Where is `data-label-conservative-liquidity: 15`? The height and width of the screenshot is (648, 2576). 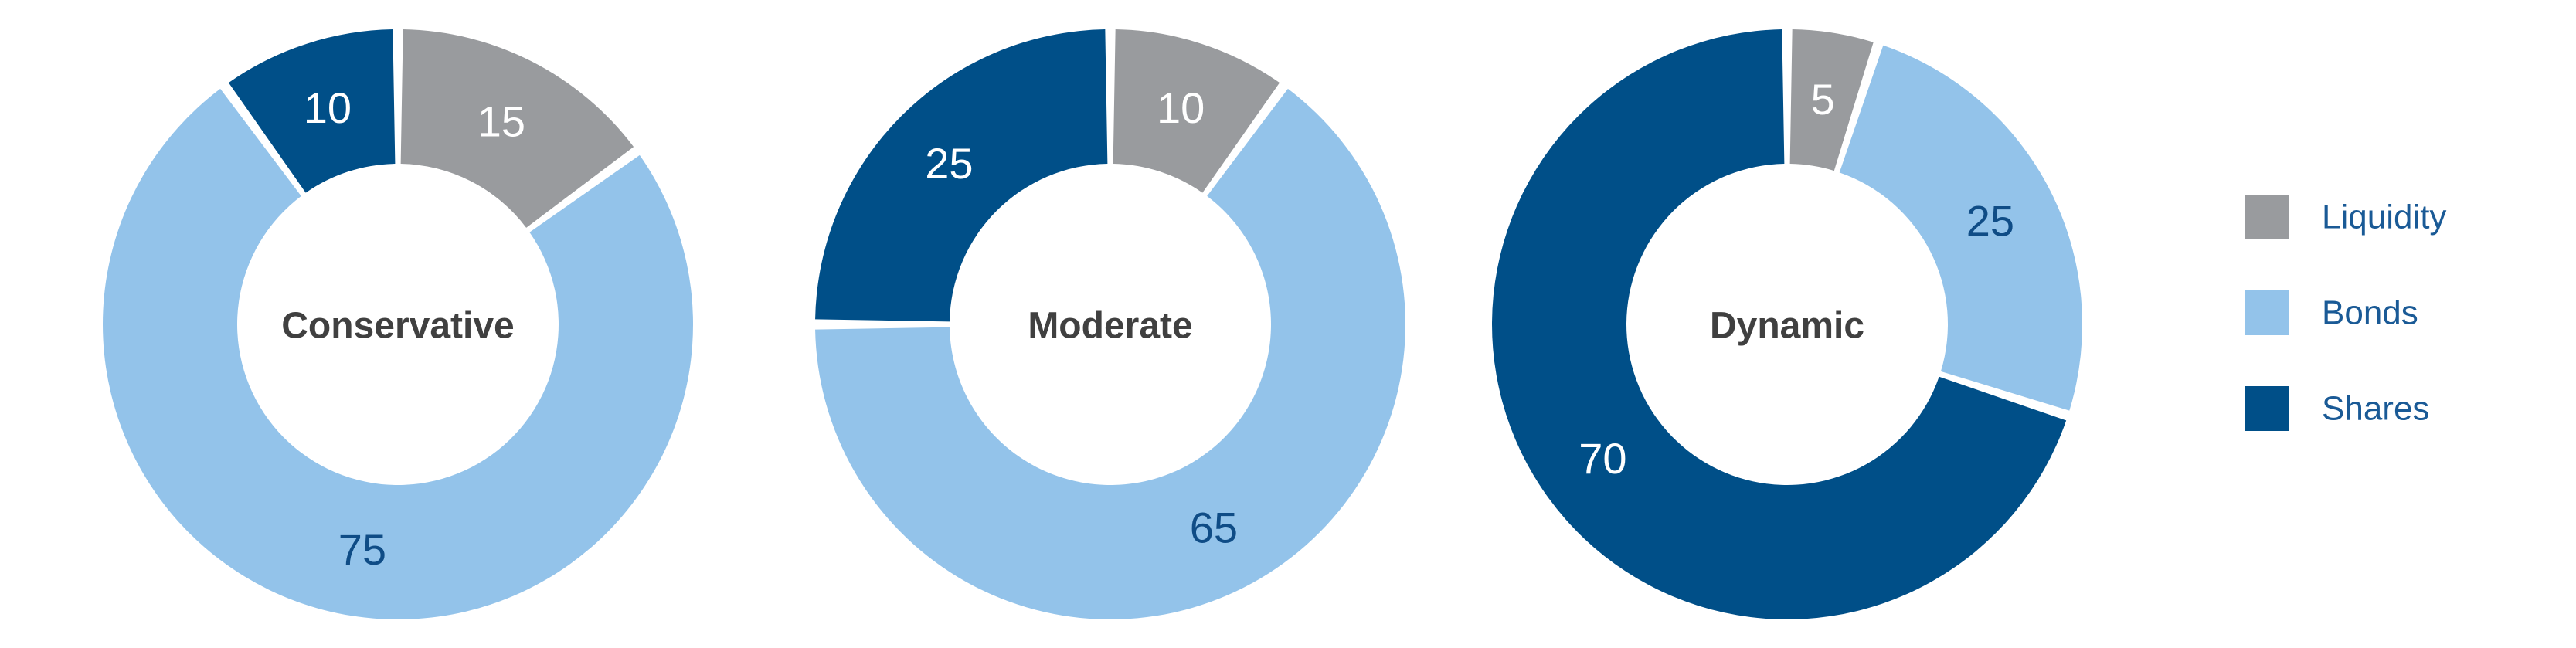 data-label-conservative-liquidity: 15 is located at coordinates (501, 121).